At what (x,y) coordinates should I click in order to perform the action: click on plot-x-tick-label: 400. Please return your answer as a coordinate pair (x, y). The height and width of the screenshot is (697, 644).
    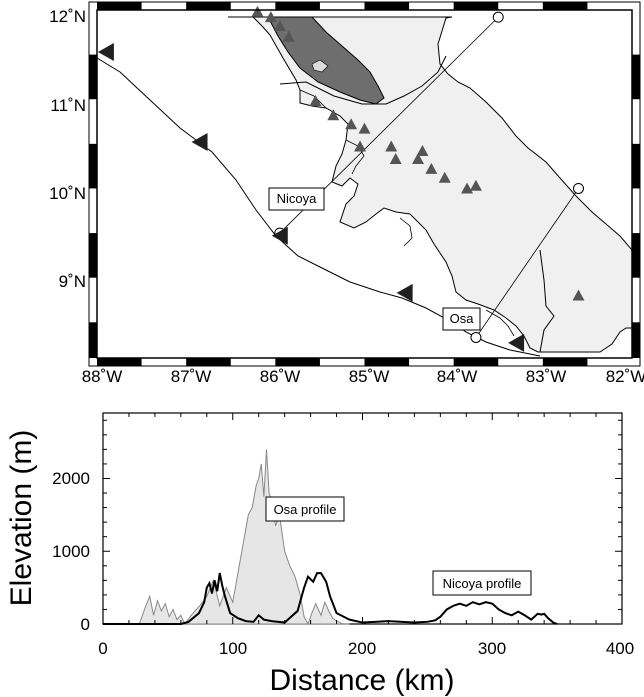
    Looking at the image, I should click on (620, 648).